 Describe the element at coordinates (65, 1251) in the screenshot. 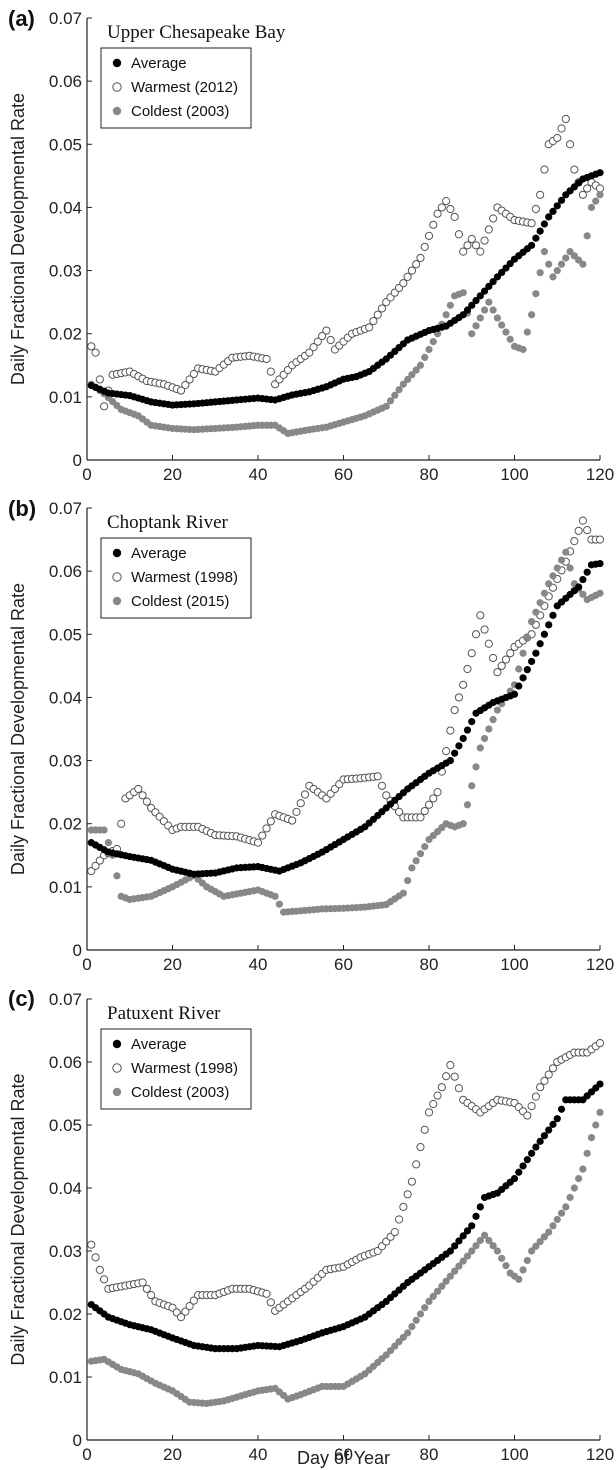

I see `y-tick-label: 0.03` at that location.